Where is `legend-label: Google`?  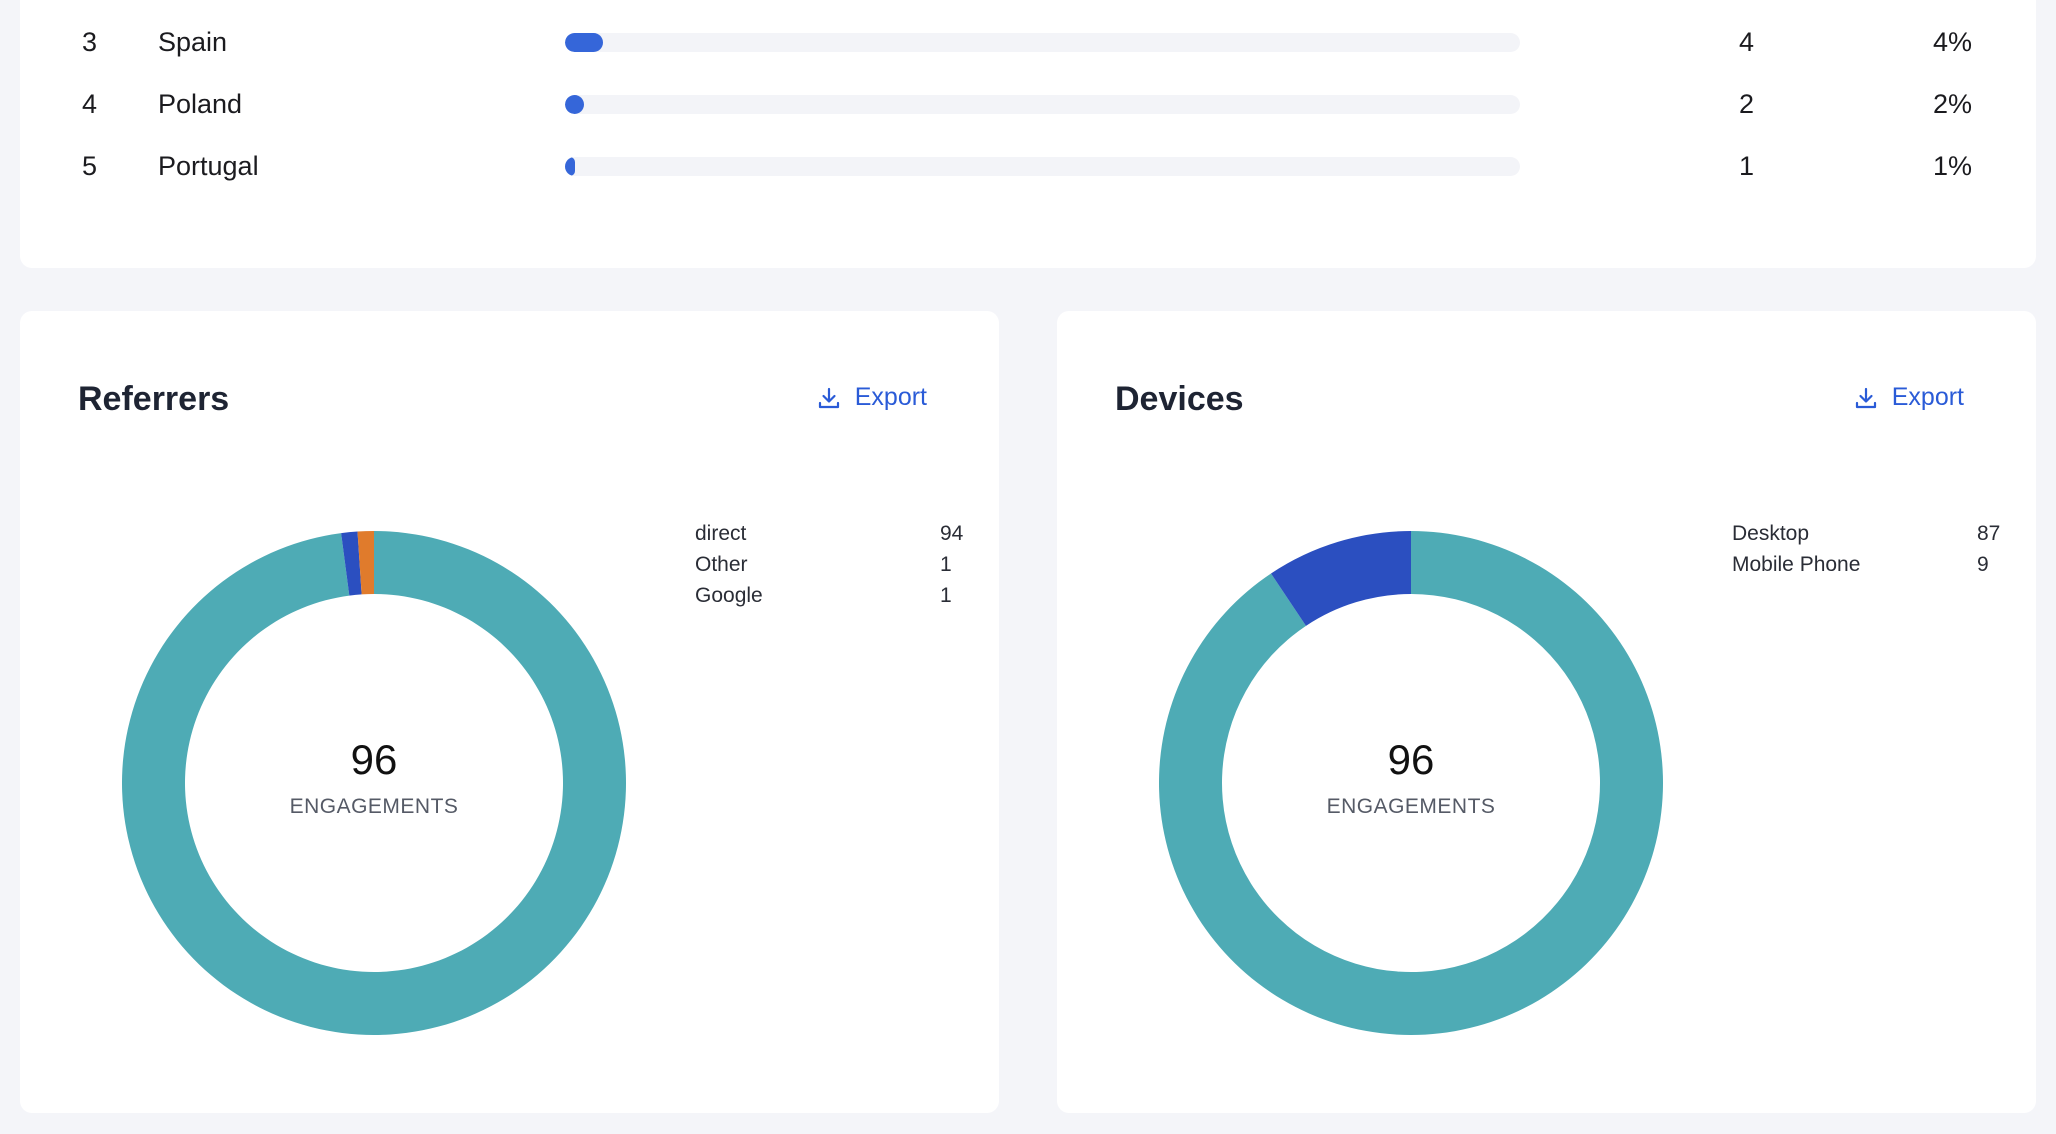 legend-label: Google is located at coordinates (729, 595).